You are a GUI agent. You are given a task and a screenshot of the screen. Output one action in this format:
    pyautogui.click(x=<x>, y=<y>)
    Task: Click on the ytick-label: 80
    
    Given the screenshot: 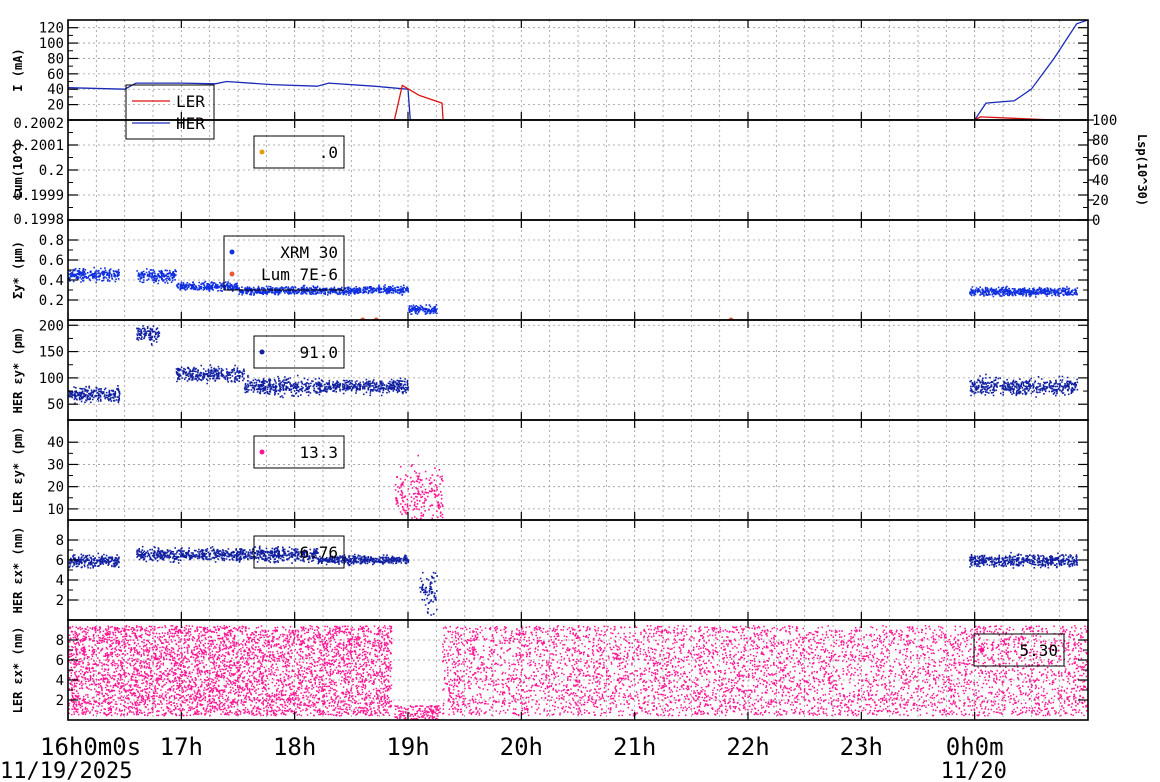 What is the action you would take?
    pyautogui.click(x=55, y=59)
    